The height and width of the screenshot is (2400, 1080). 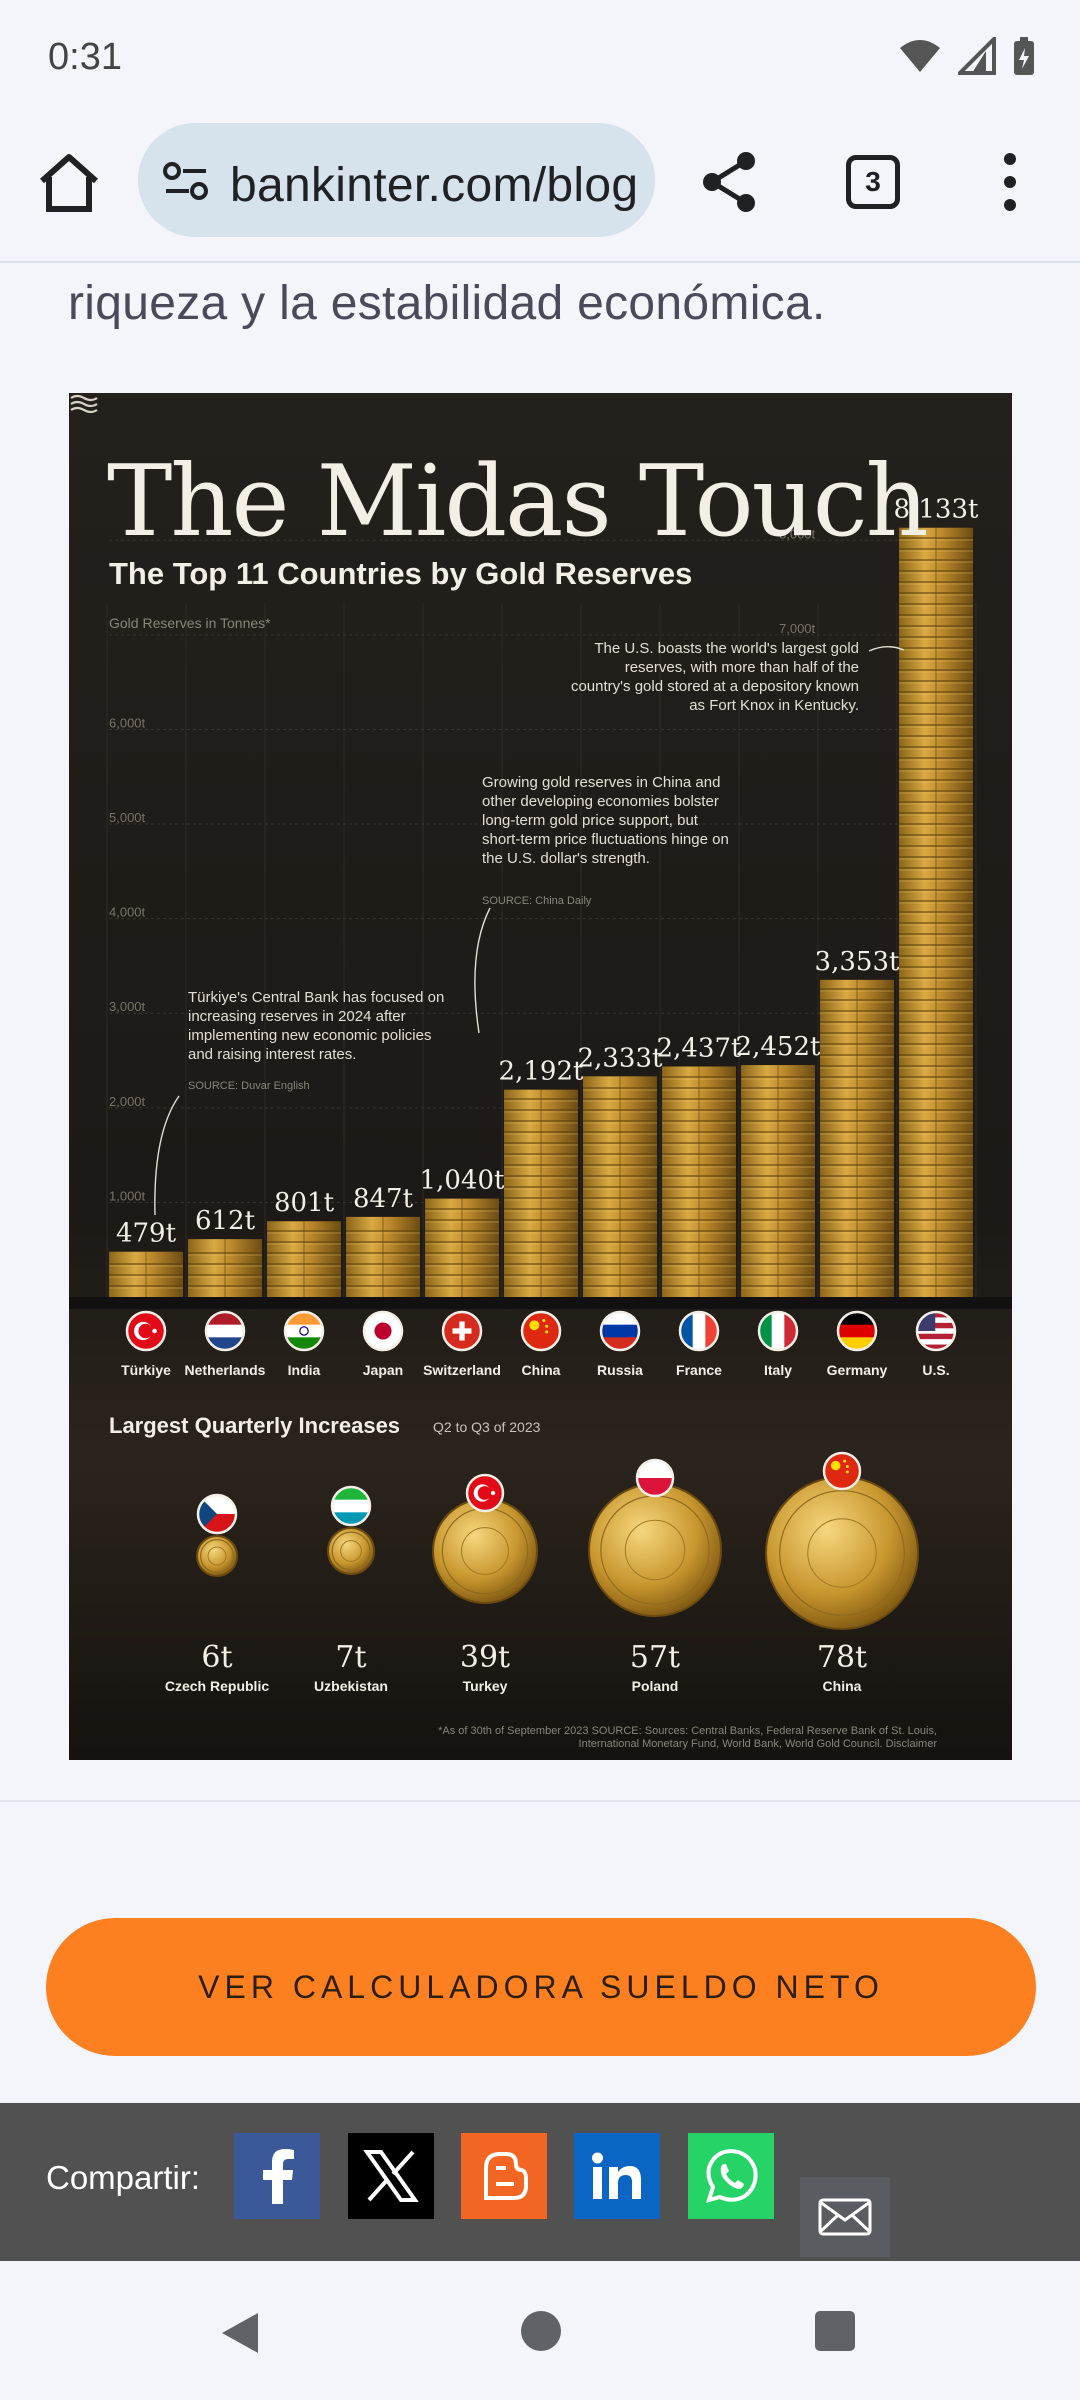 I want to click on y-tick-label: 3,000t, so click(x=127, y=1006).